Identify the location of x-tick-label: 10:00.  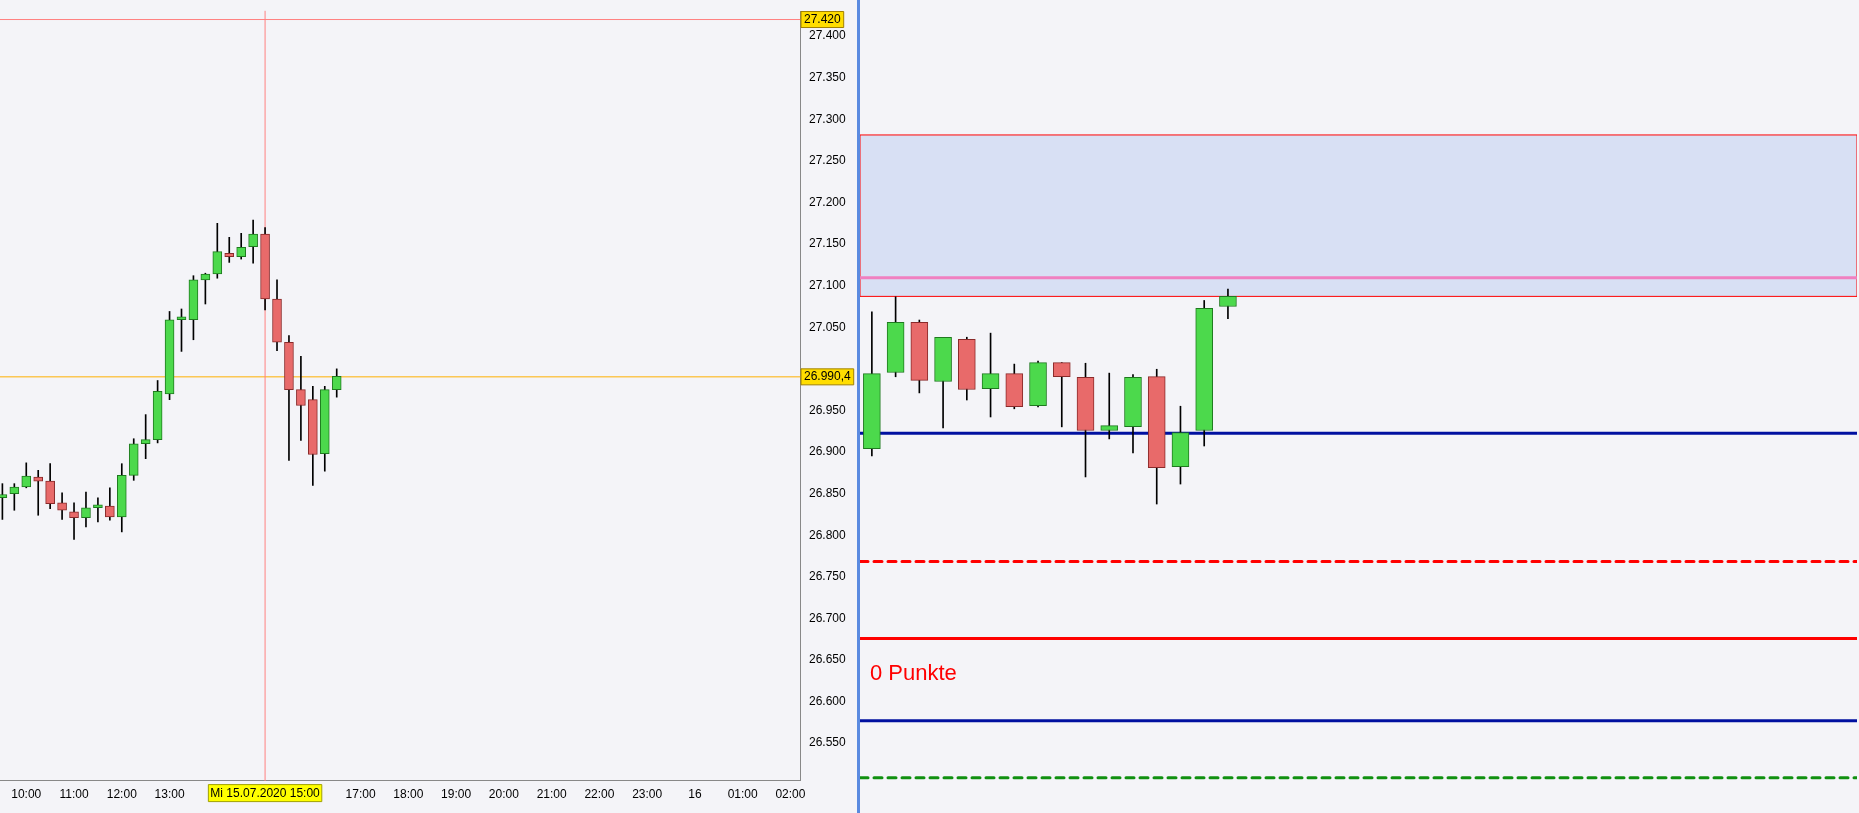
(26, 794).